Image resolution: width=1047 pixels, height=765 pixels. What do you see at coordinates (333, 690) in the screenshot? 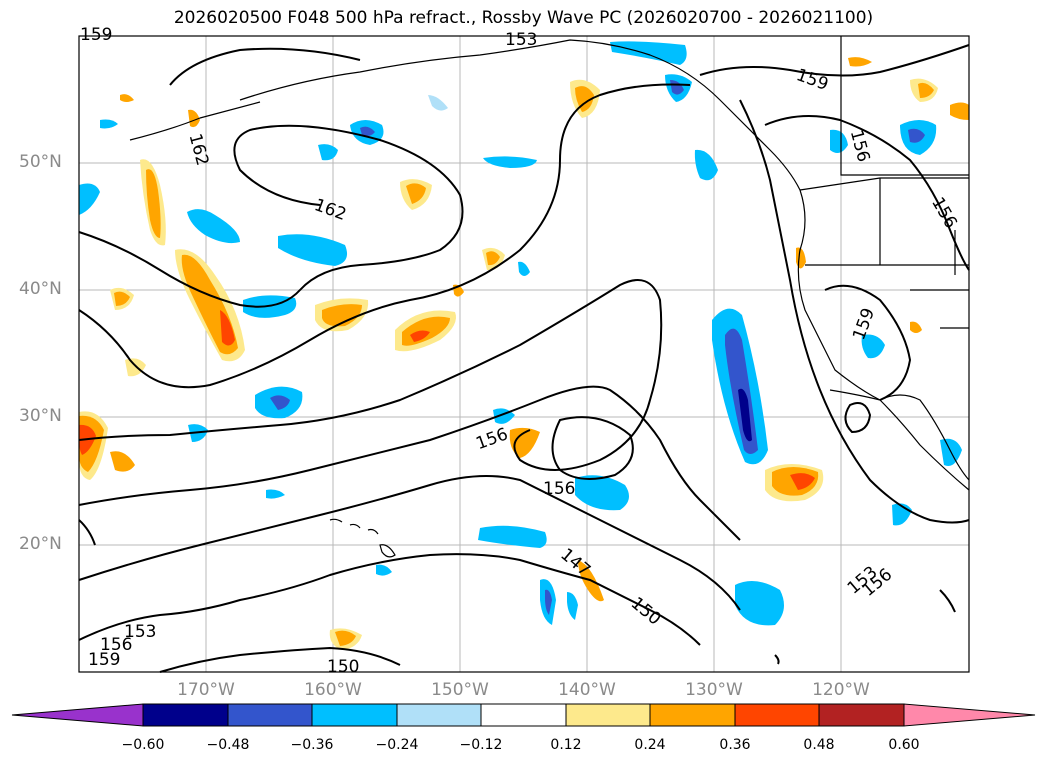
I see `lon-label: 160°W` at bounding box center [333, 690].